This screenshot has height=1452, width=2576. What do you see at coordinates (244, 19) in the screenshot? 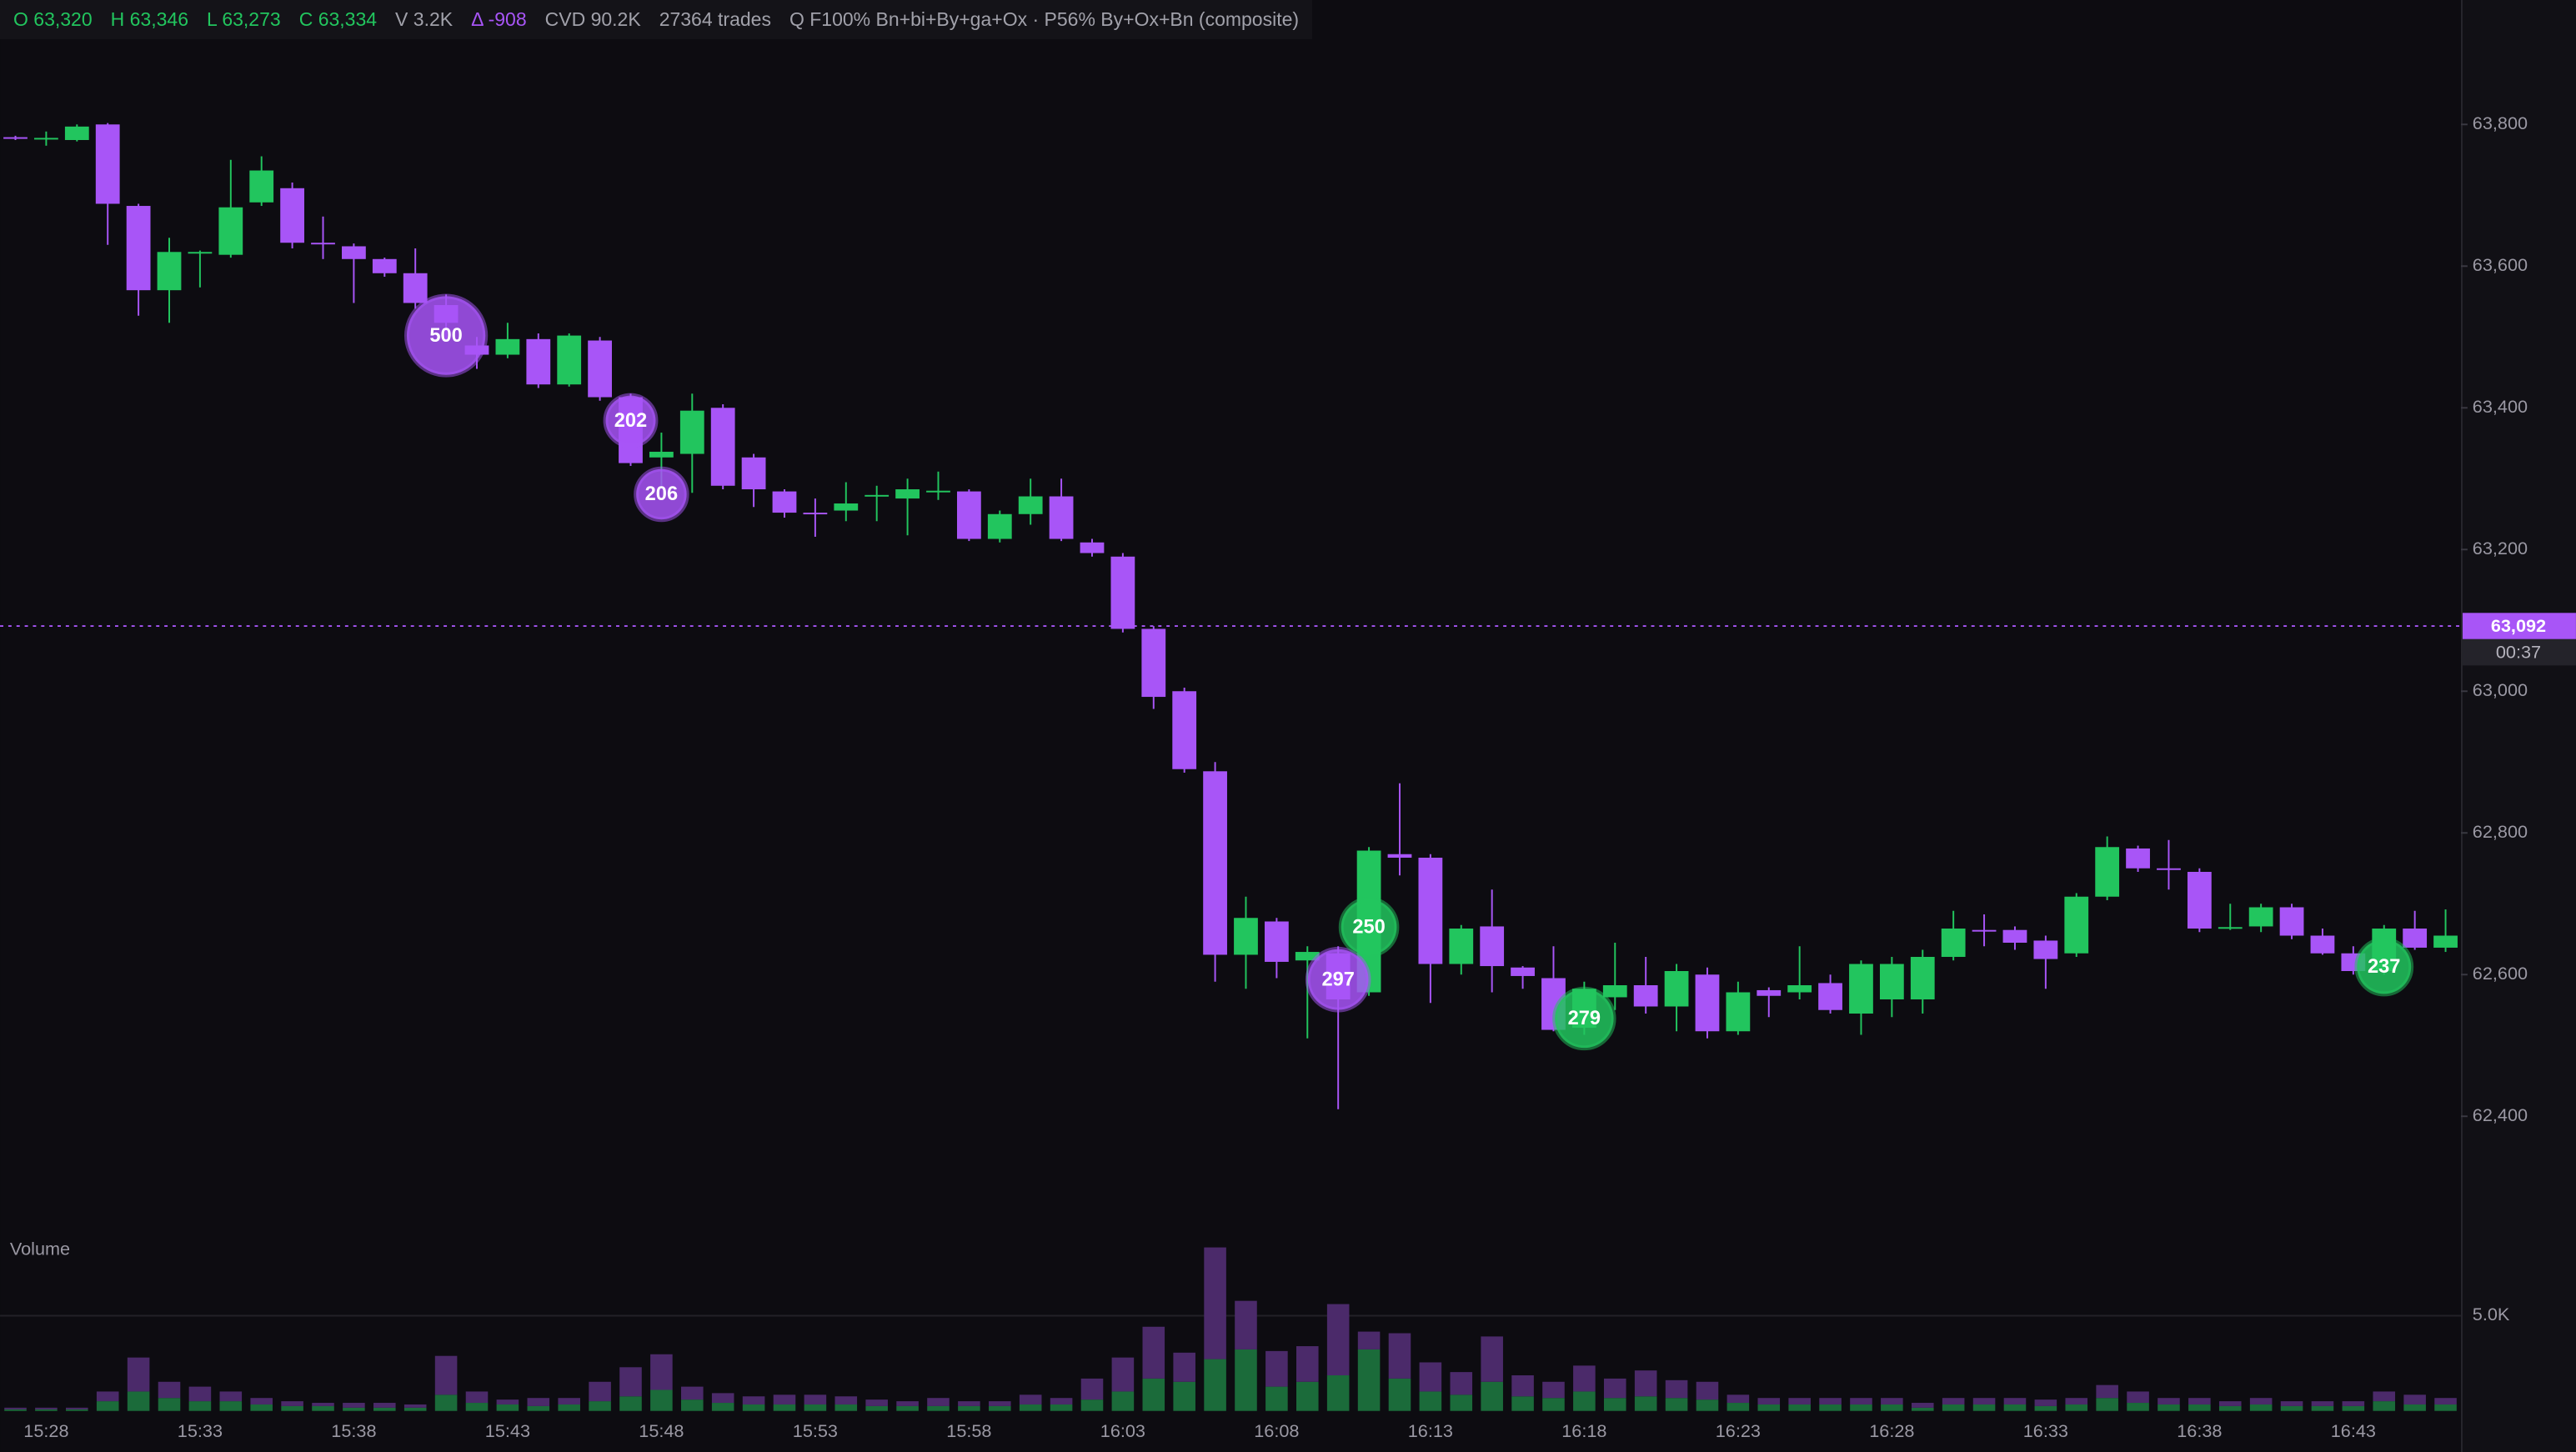
I see `header-item: L 63,273` at bounding box center [244, 19].